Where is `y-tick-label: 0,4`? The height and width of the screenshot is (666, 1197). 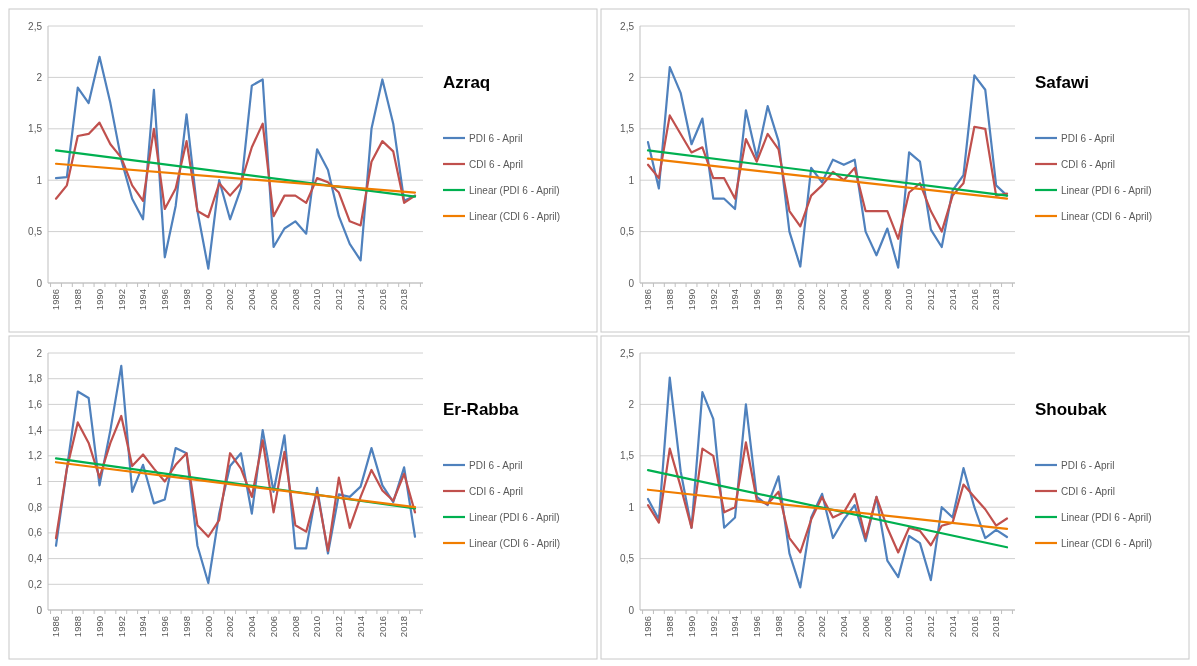 y-tick-label: 0,4 is located at coordinates (35, 559).